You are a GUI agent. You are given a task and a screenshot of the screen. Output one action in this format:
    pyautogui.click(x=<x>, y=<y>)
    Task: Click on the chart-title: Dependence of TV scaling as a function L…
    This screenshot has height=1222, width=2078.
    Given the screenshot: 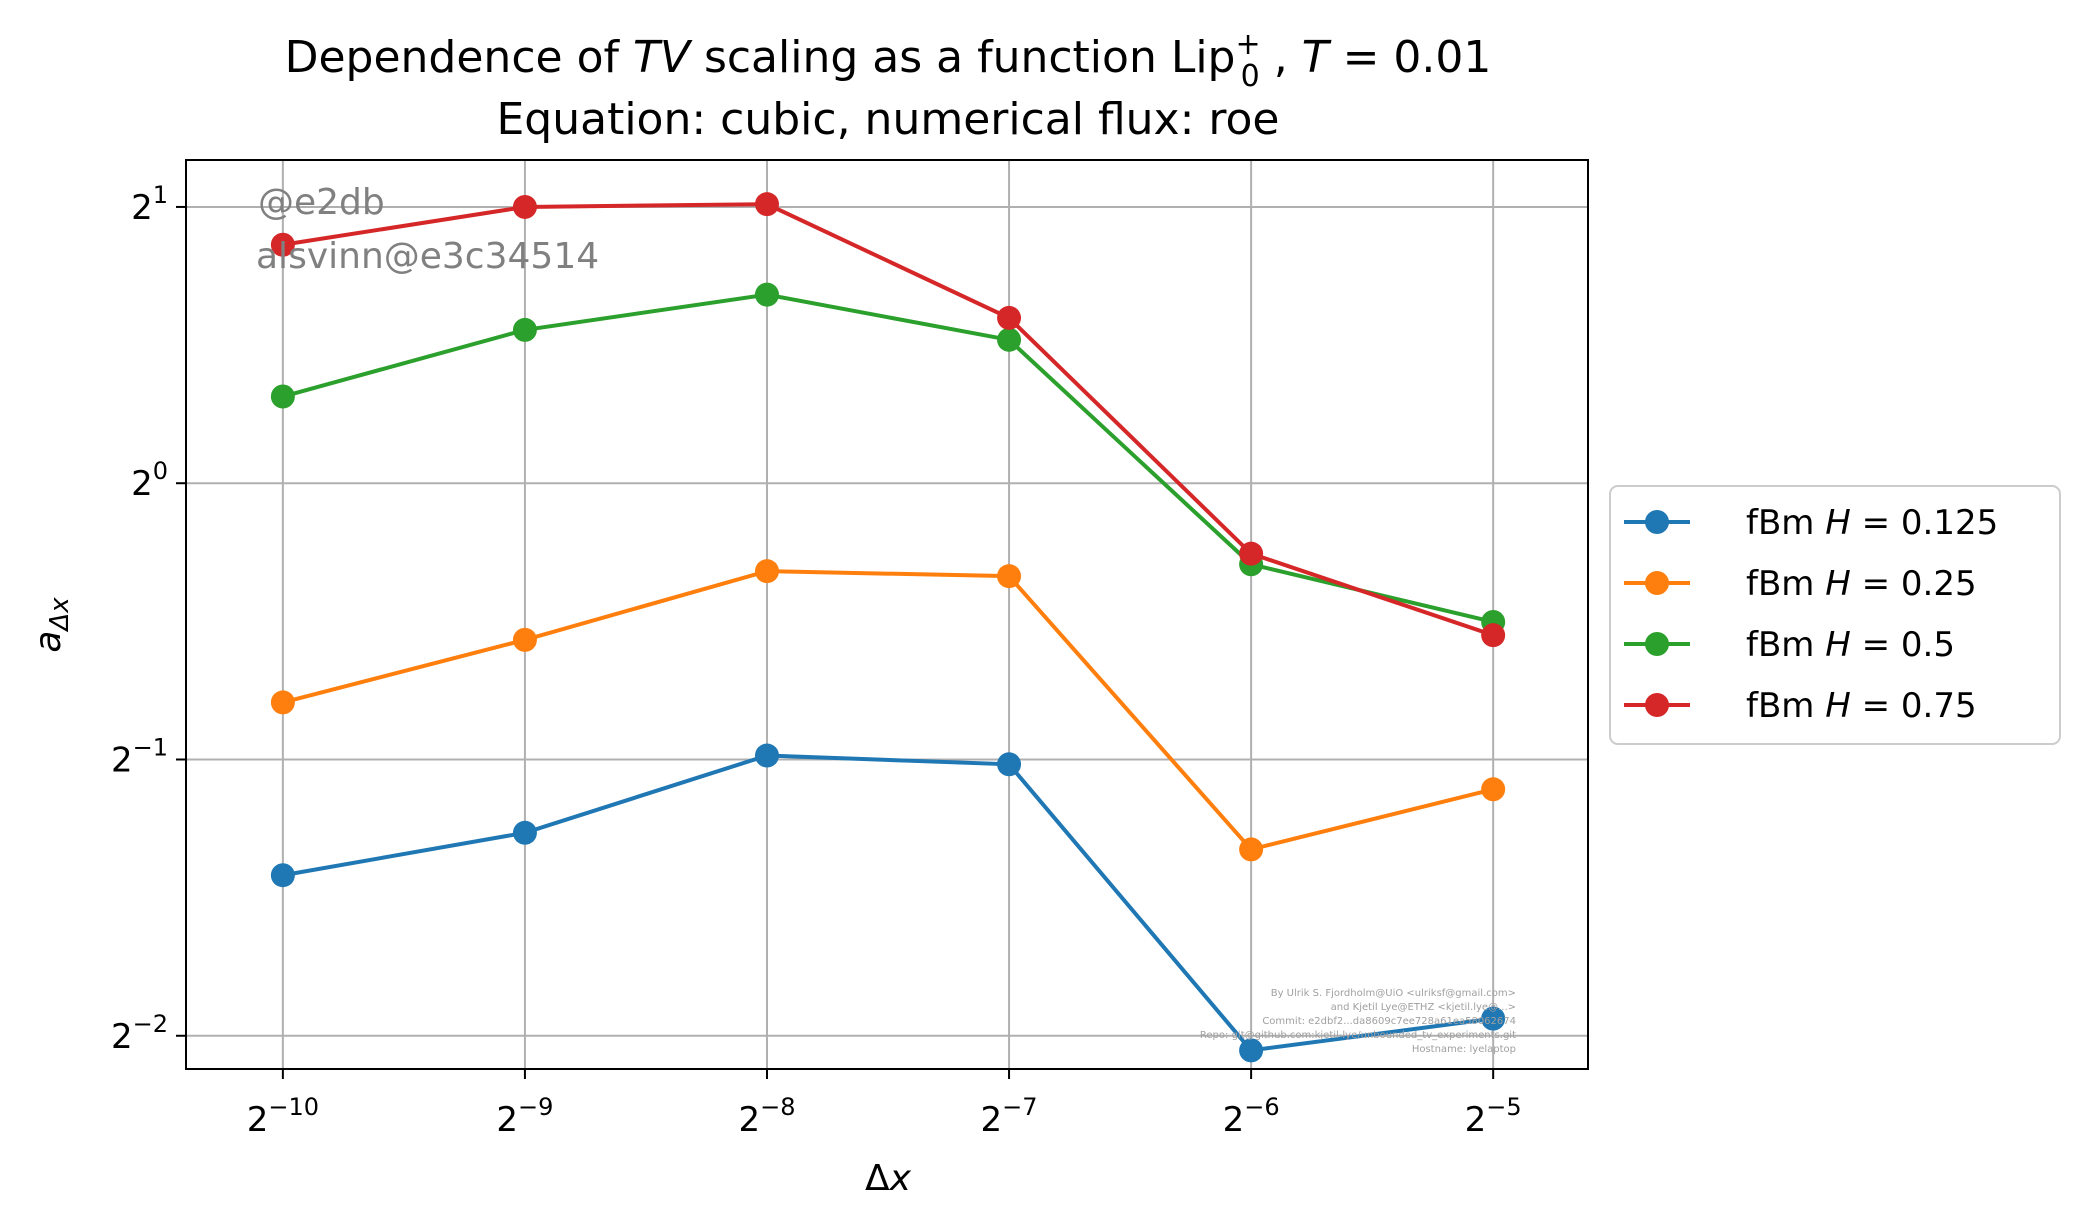 What is the action you would take?
    pyautogui.click(x=888, y=60)
    